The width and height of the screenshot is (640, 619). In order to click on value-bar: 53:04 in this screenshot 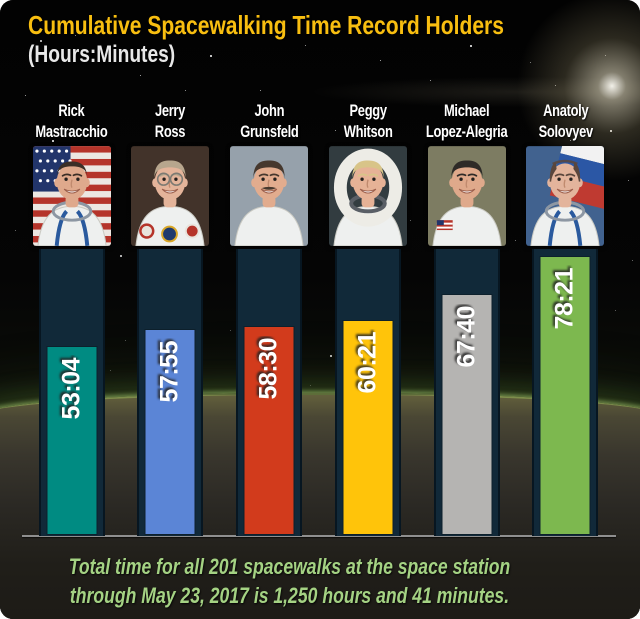, I will do `click(71, 440)`.